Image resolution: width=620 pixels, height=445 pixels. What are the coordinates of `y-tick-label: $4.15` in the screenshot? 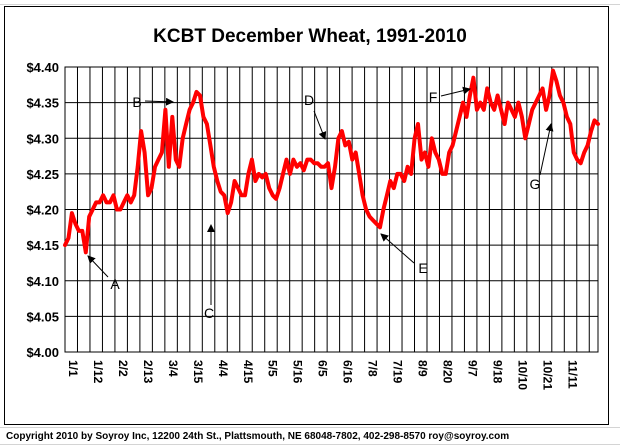 It's located at (42, 245).